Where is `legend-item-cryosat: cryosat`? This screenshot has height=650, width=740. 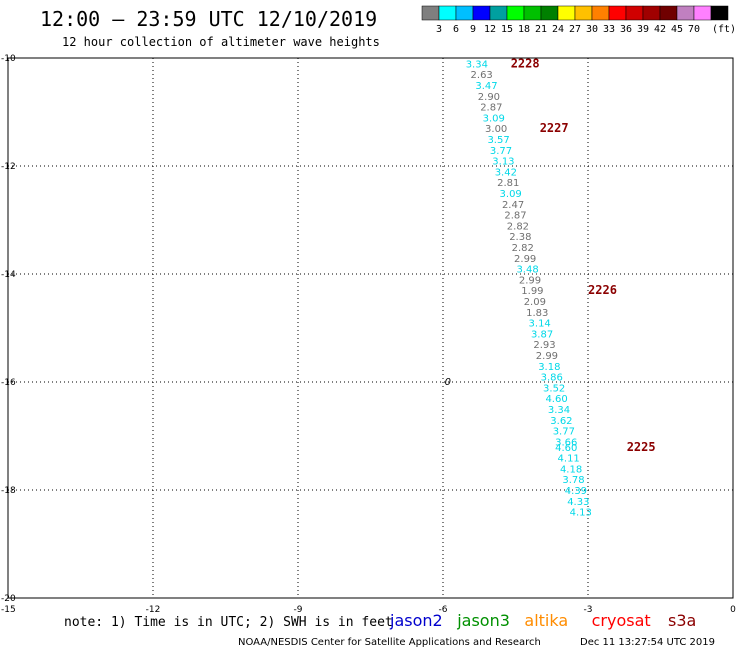 legend-item-cryosat: cryosat is located at coordinates (621, 620).